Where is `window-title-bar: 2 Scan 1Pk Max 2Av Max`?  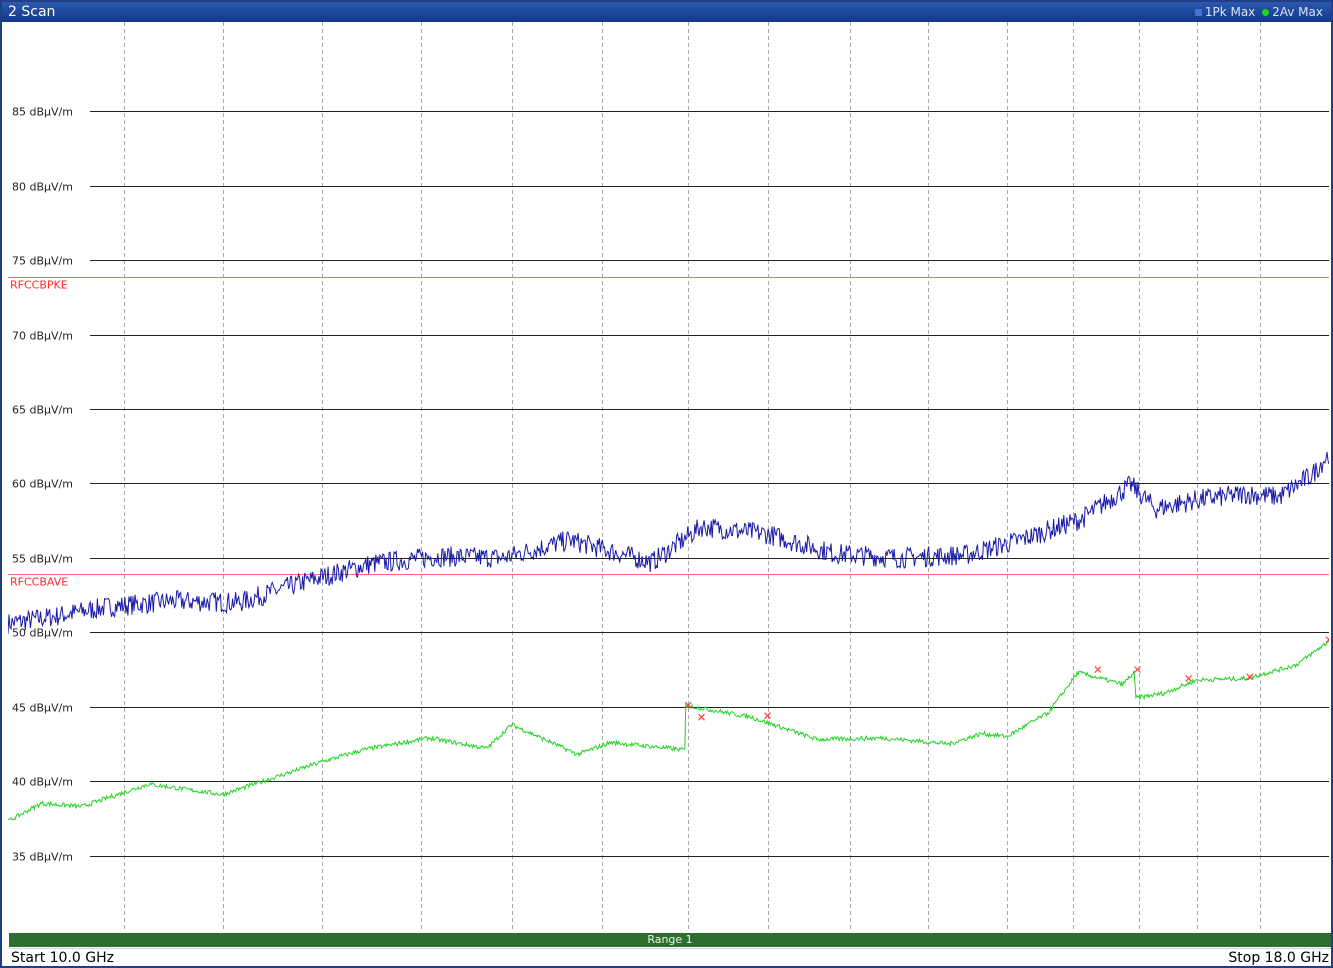 window-title-bar: 2 Scan 1Pk Max 2Av Max is located at coordinates (666, 12).